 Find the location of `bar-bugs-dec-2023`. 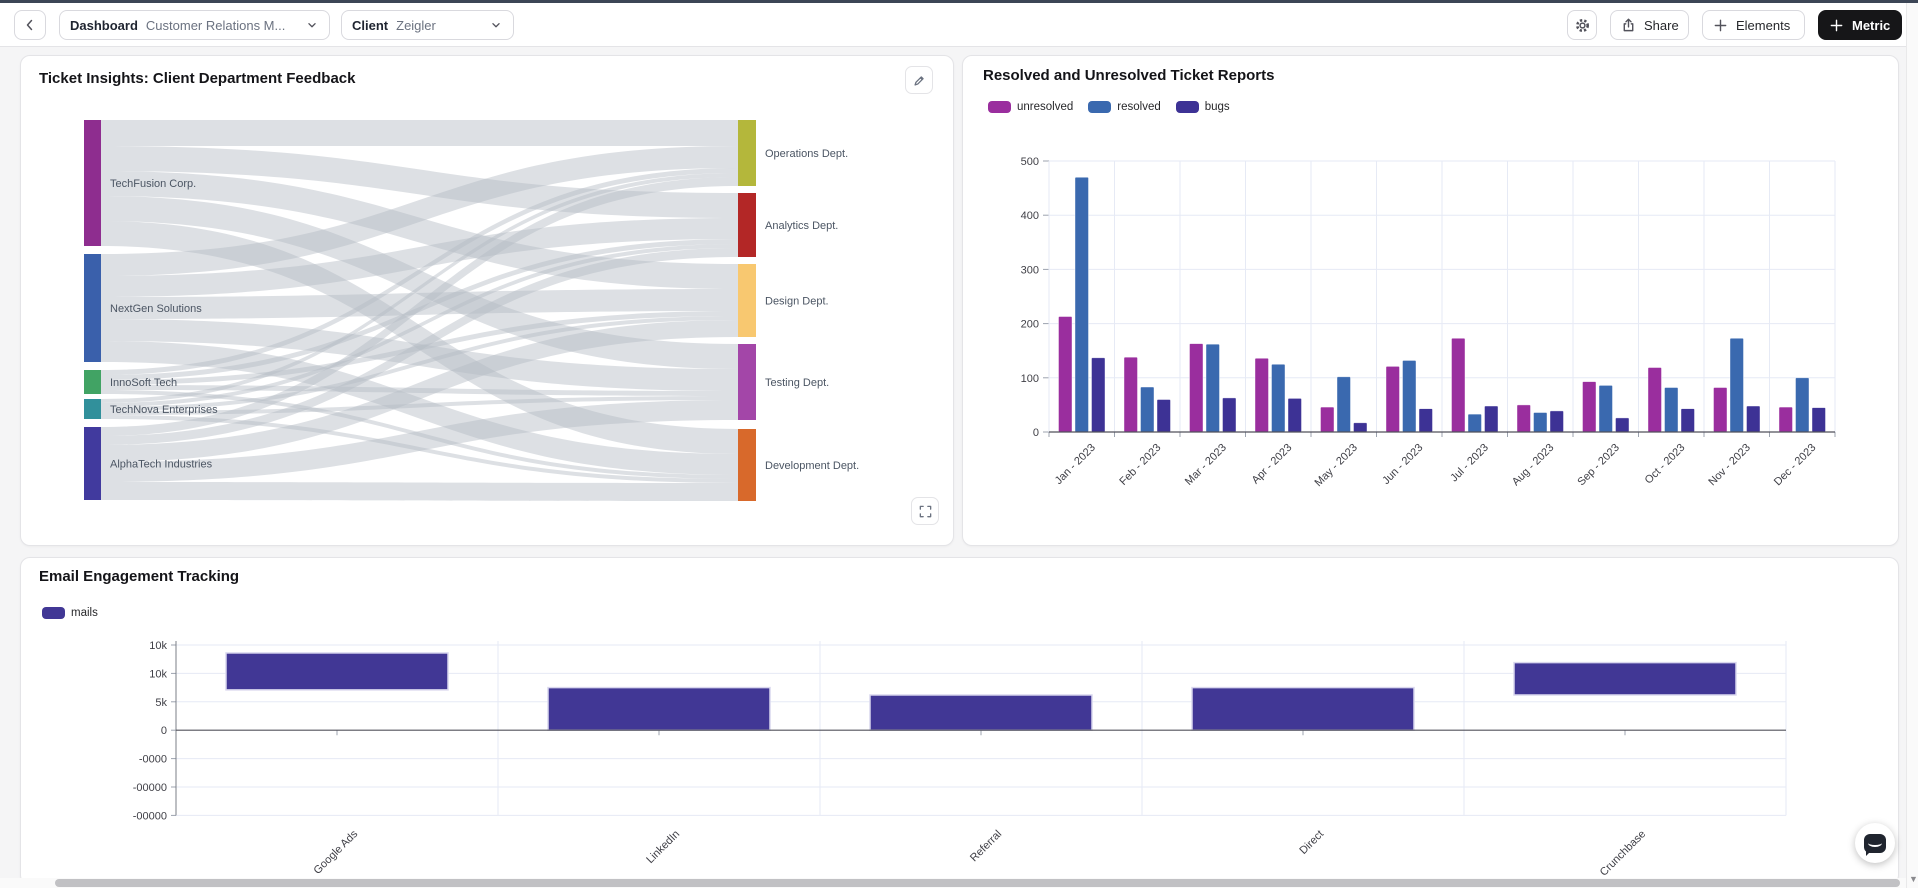

bar-bugs-dec-2023 is located at coordinates (1818, 420).